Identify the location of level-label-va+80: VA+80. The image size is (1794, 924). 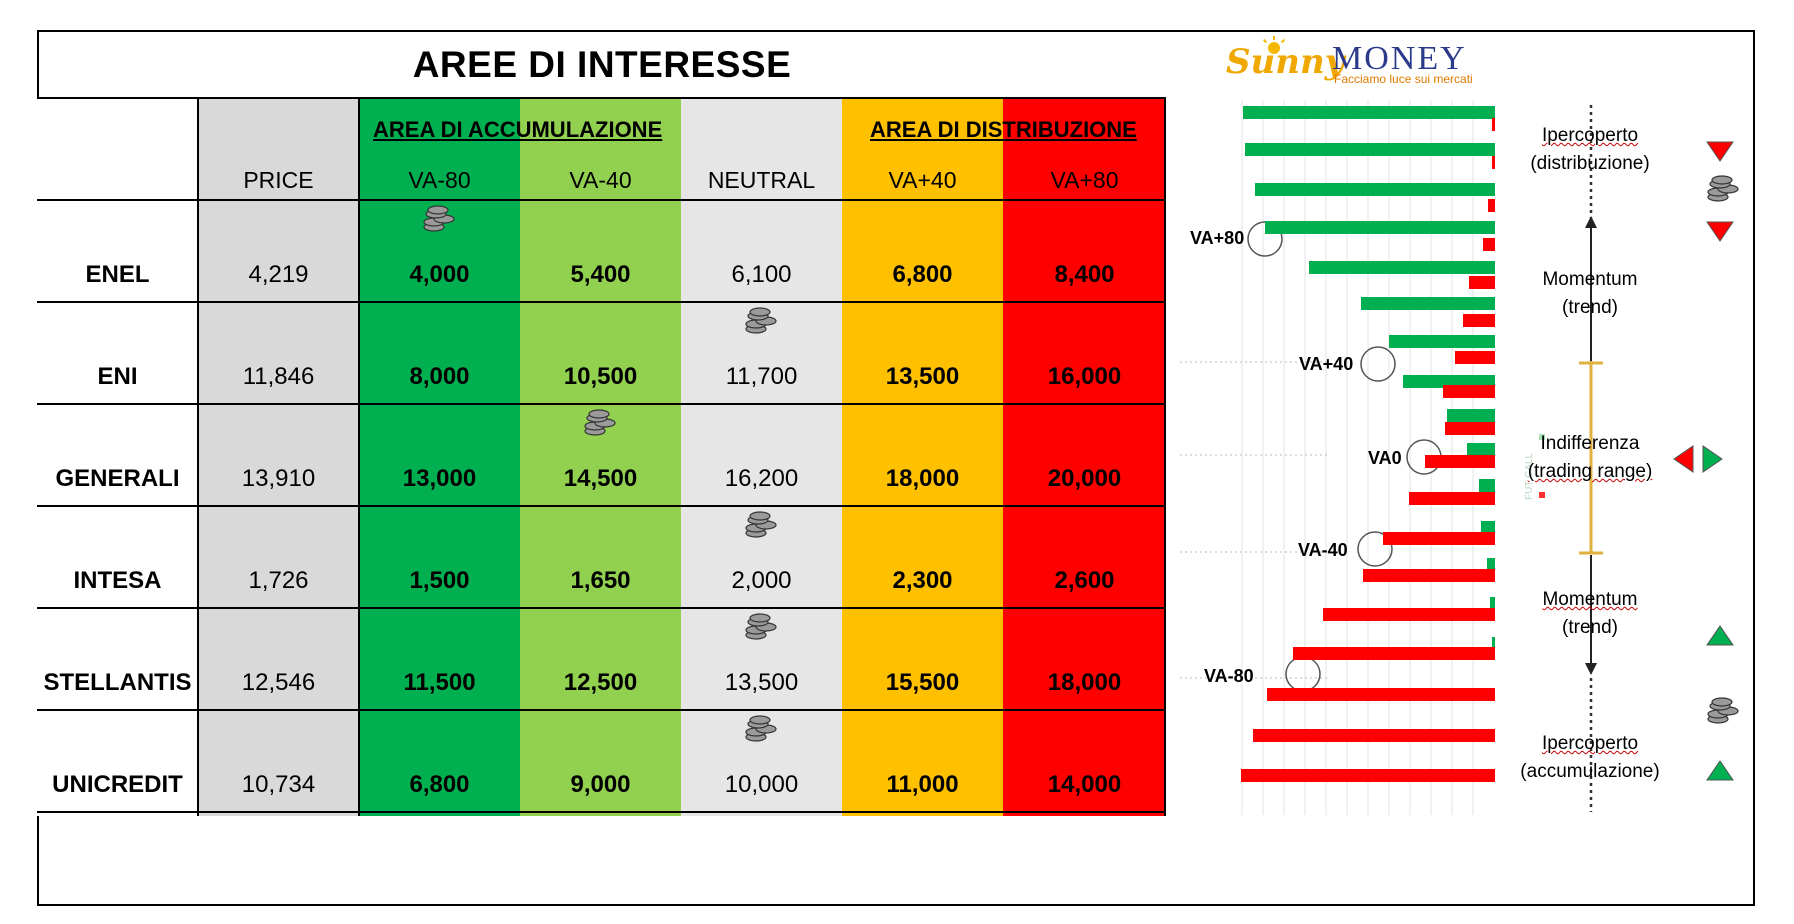
(1217, 238).